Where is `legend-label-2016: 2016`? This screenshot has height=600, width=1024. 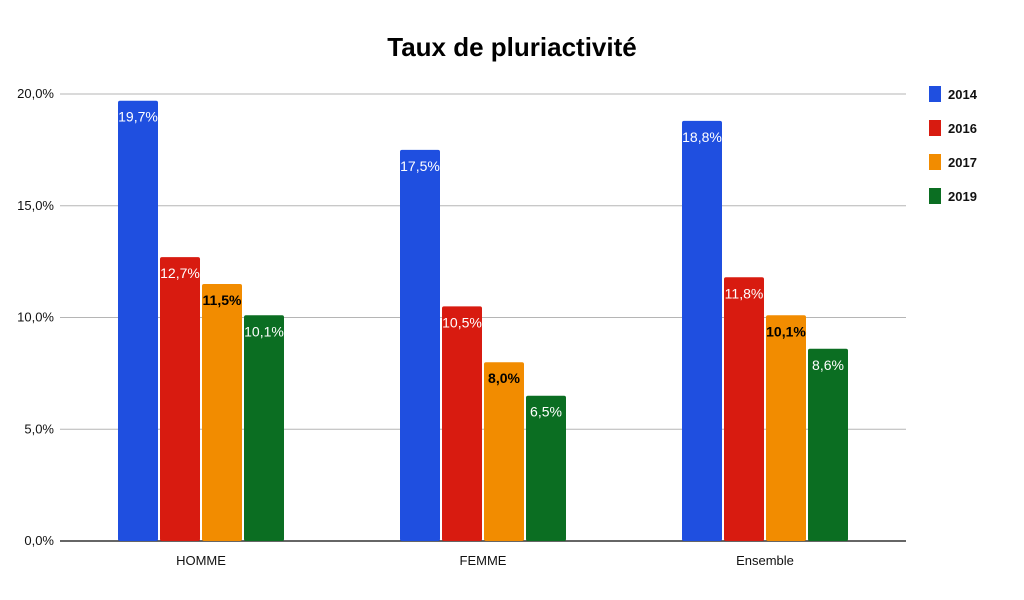
legend-label-2016: 2016 is located at coordinates (962, 128).